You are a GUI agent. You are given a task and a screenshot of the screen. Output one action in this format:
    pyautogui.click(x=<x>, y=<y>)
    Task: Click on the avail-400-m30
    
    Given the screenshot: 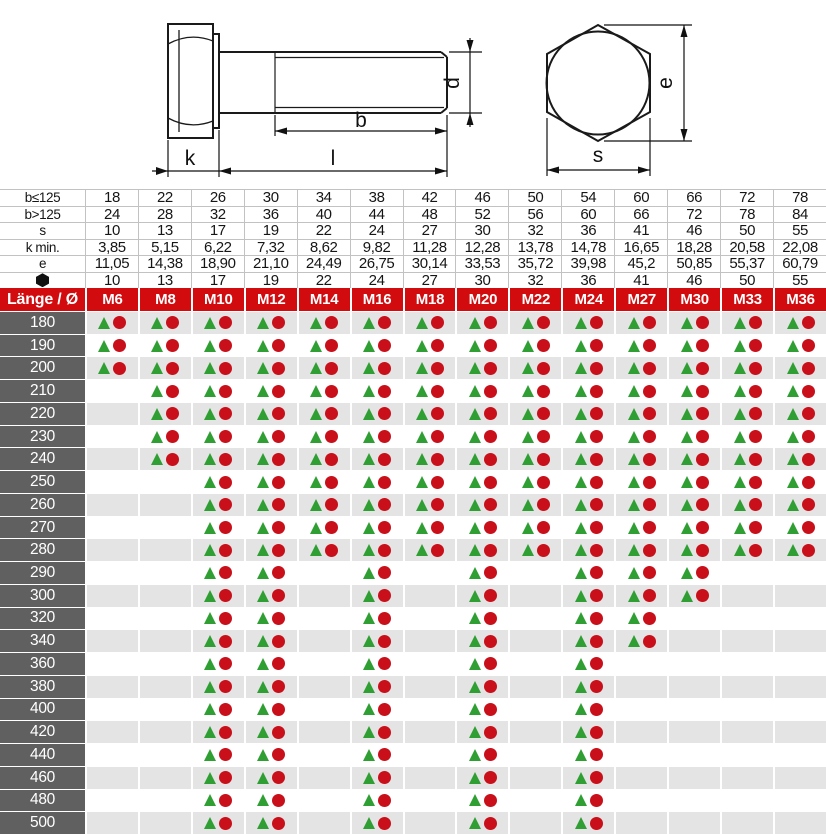 What is the action you would take?
    pyautogui.click(x=695, y=709)
    